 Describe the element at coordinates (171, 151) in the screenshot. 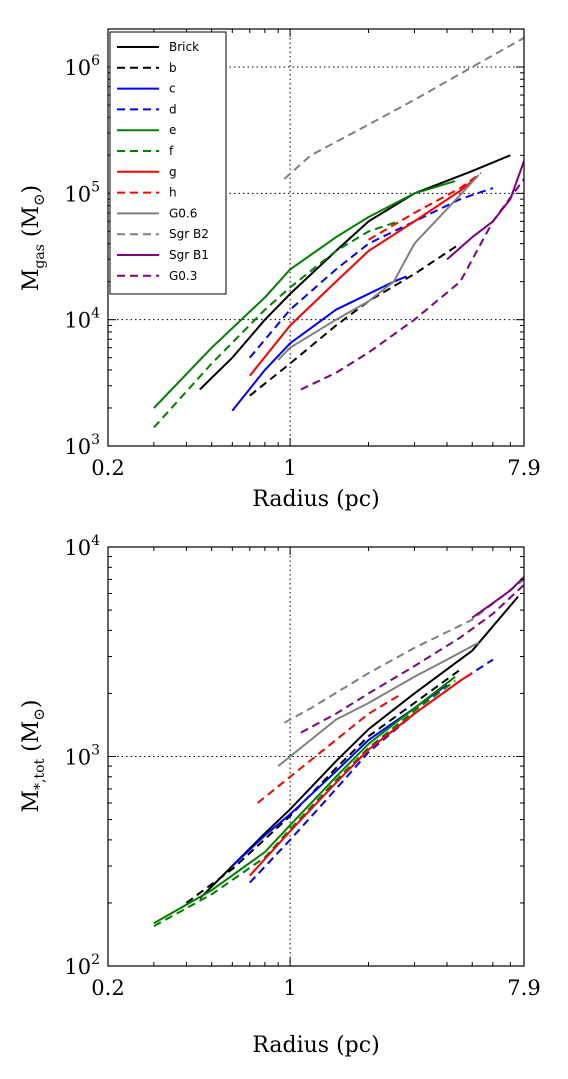

I see `legend-label: f` at that location.